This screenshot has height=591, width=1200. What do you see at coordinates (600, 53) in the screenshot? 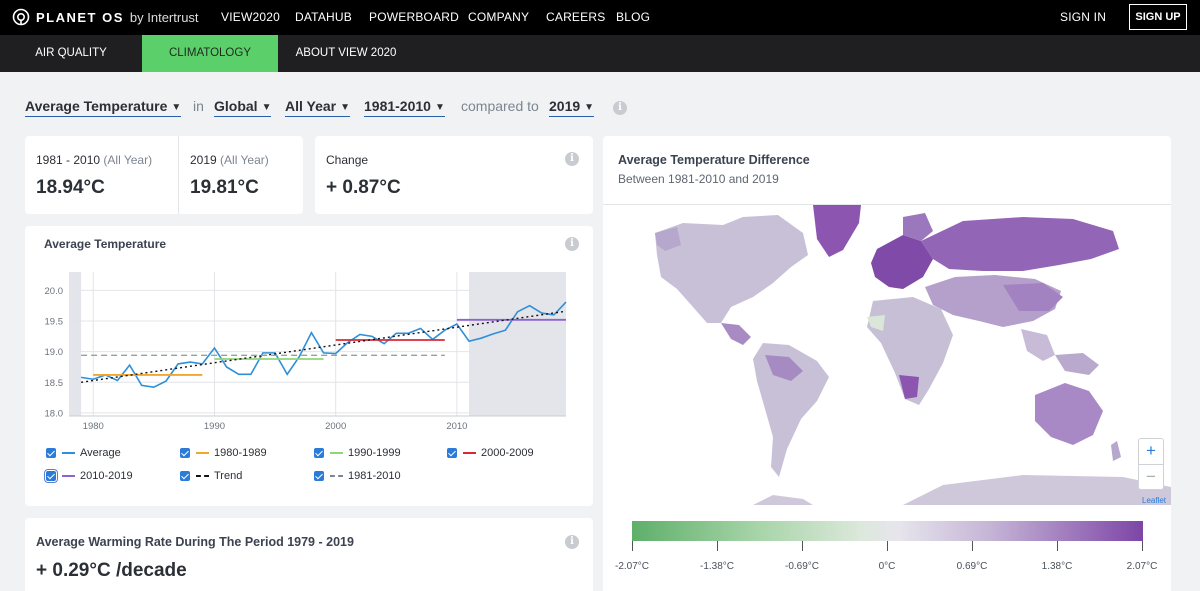
I see `sub-navbar: AIR QUALITY CLIMATOLOGY ABOUT VIEW 2020` at bounding box center [600, 53].